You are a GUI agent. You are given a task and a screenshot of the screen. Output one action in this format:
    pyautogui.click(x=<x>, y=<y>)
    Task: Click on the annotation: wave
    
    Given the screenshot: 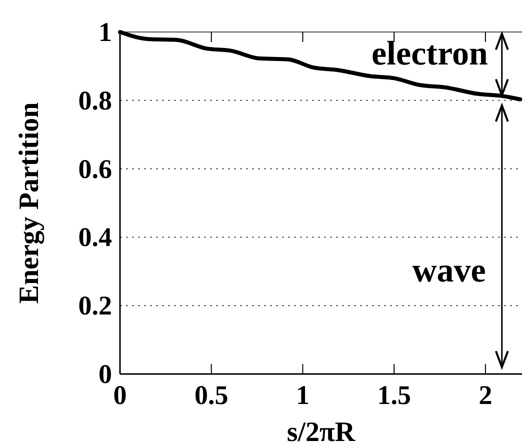 What is the action you would take?
    pyautogui.click(x=449, y=271)
    